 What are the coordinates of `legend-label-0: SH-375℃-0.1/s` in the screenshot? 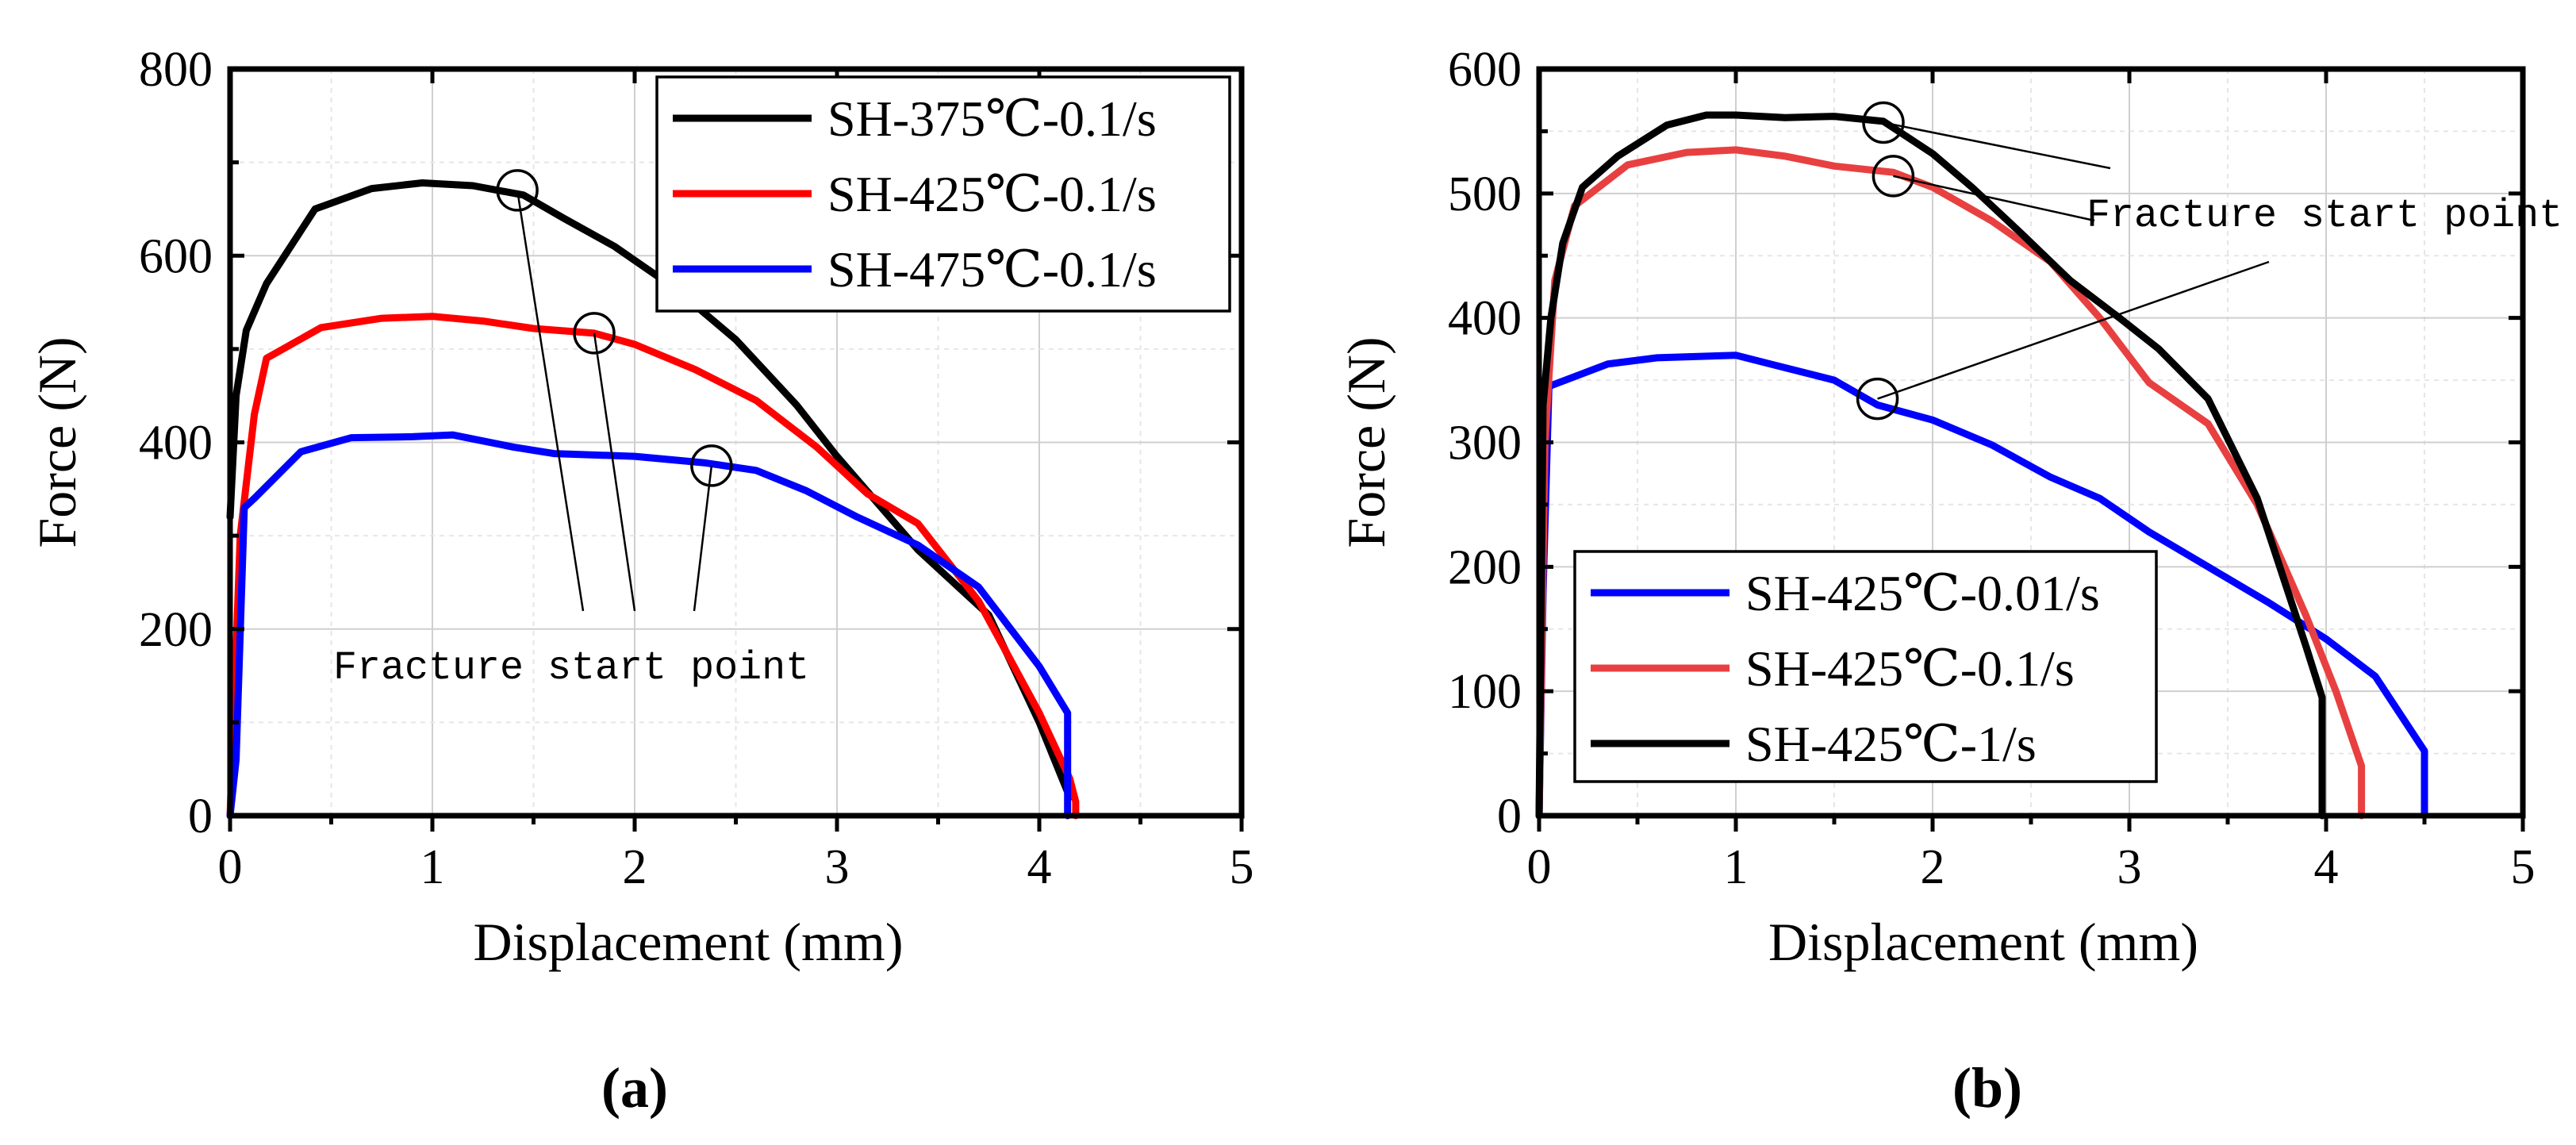 It's located at (992, 118).